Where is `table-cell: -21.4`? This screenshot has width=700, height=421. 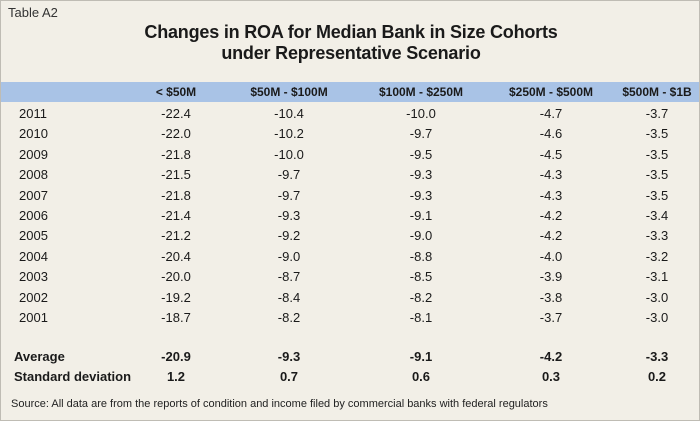 table-cell: -21.4 is located at coordinates (176, 215).